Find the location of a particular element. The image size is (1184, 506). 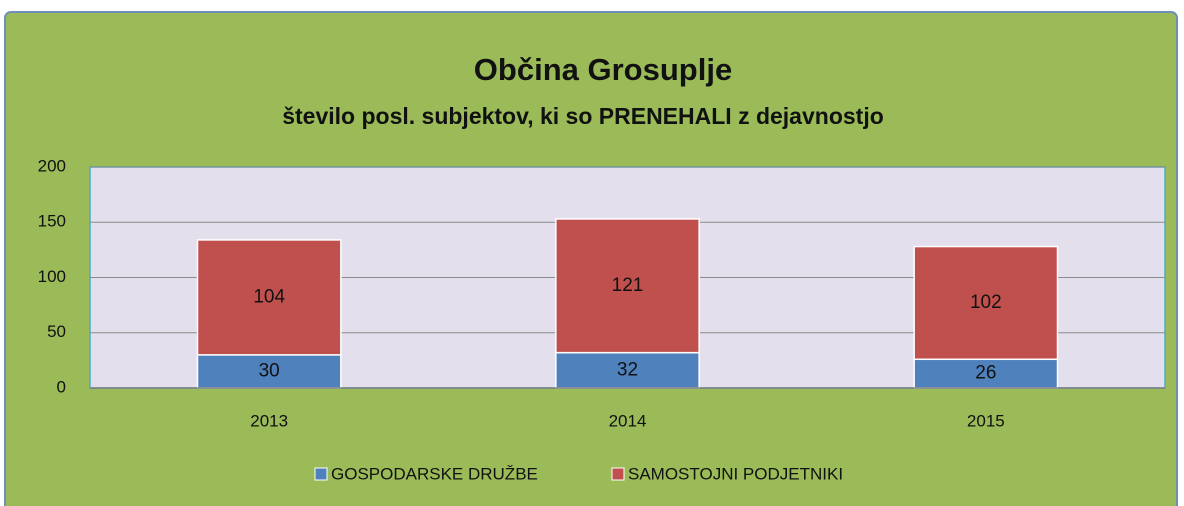

chart-title: Občina Grosuplje is located at coordinates (603, 69).